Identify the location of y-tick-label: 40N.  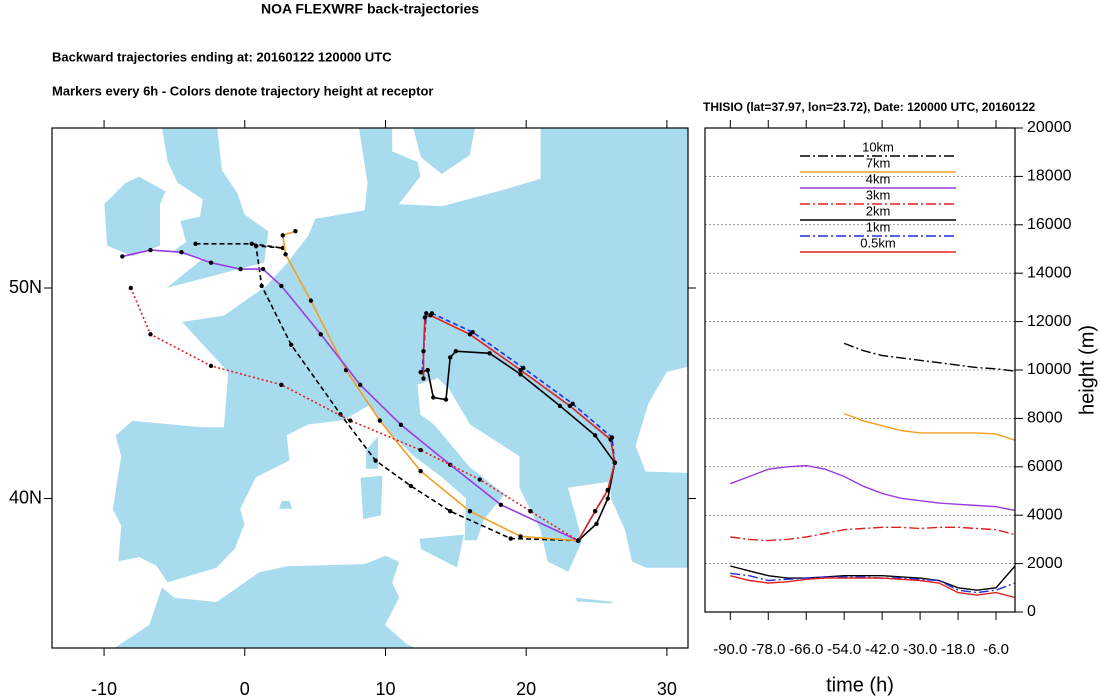
(25, 497).